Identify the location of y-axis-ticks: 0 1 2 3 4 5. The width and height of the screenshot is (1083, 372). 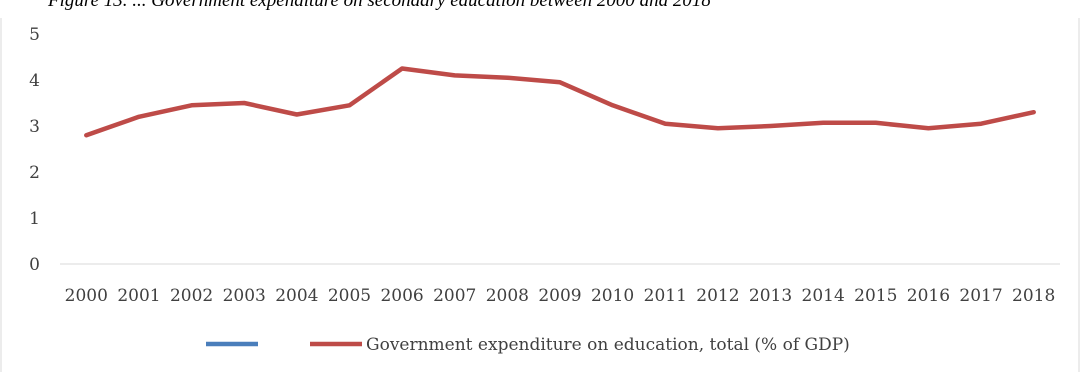
(34, 150).